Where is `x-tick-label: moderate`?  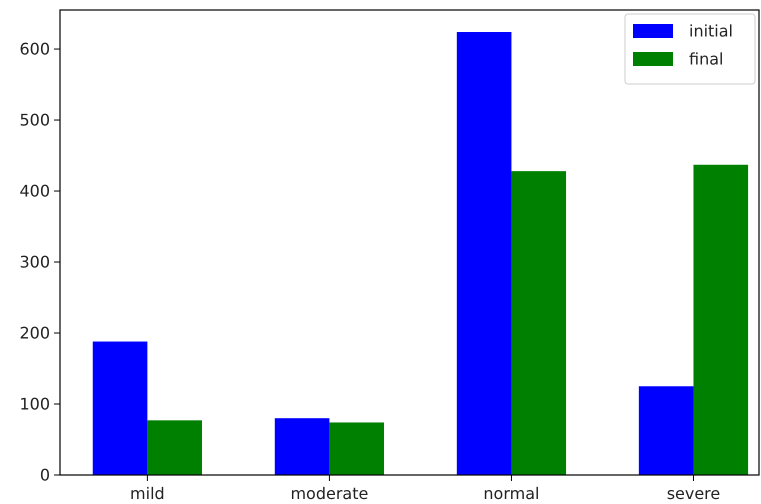
x-tick-label: moderate is located at coordinates (329, 493).